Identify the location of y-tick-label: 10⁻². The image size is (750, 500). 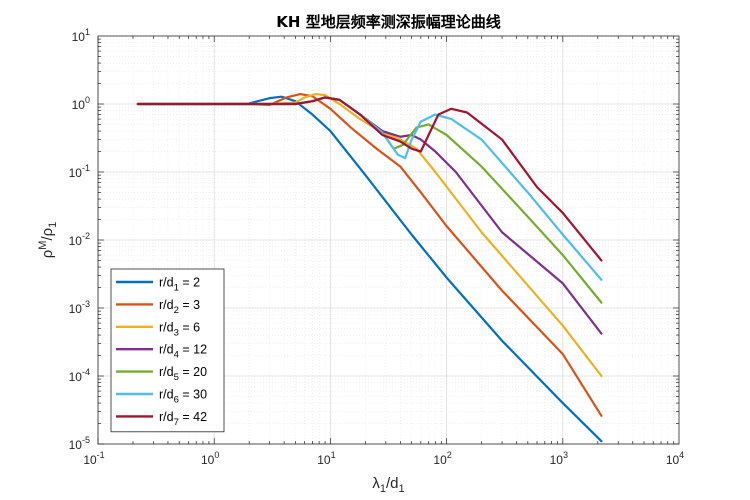
(79, 239).